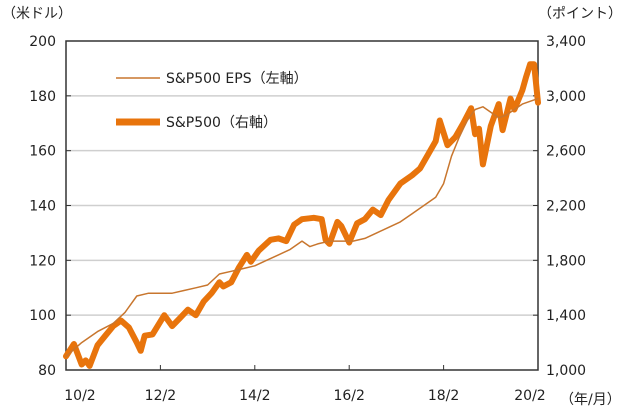  I want to click on right-tick-label: 1,000, so click(566, 371).